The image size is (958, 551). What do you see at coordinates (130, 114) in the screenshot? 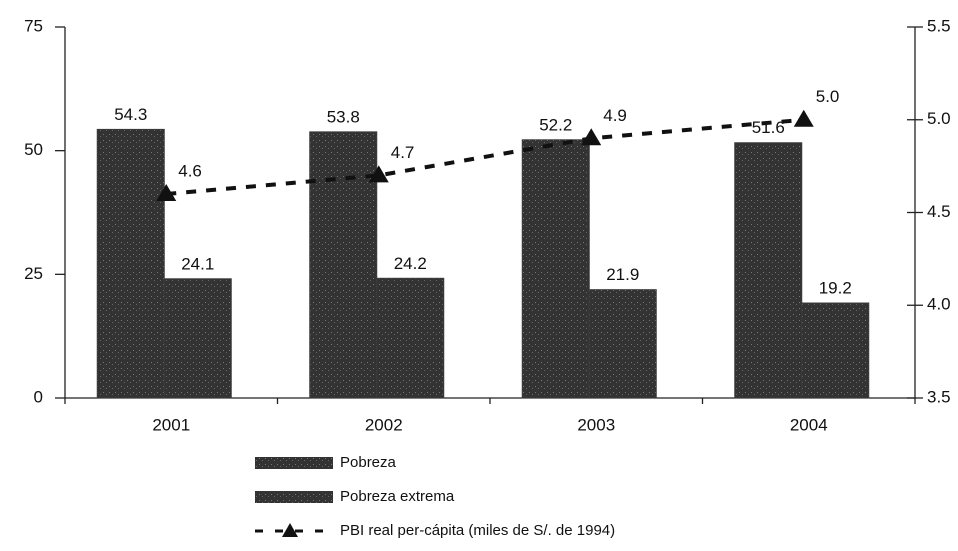
I see `bar-value-label: 54.3` at bounding box center [130, 114].